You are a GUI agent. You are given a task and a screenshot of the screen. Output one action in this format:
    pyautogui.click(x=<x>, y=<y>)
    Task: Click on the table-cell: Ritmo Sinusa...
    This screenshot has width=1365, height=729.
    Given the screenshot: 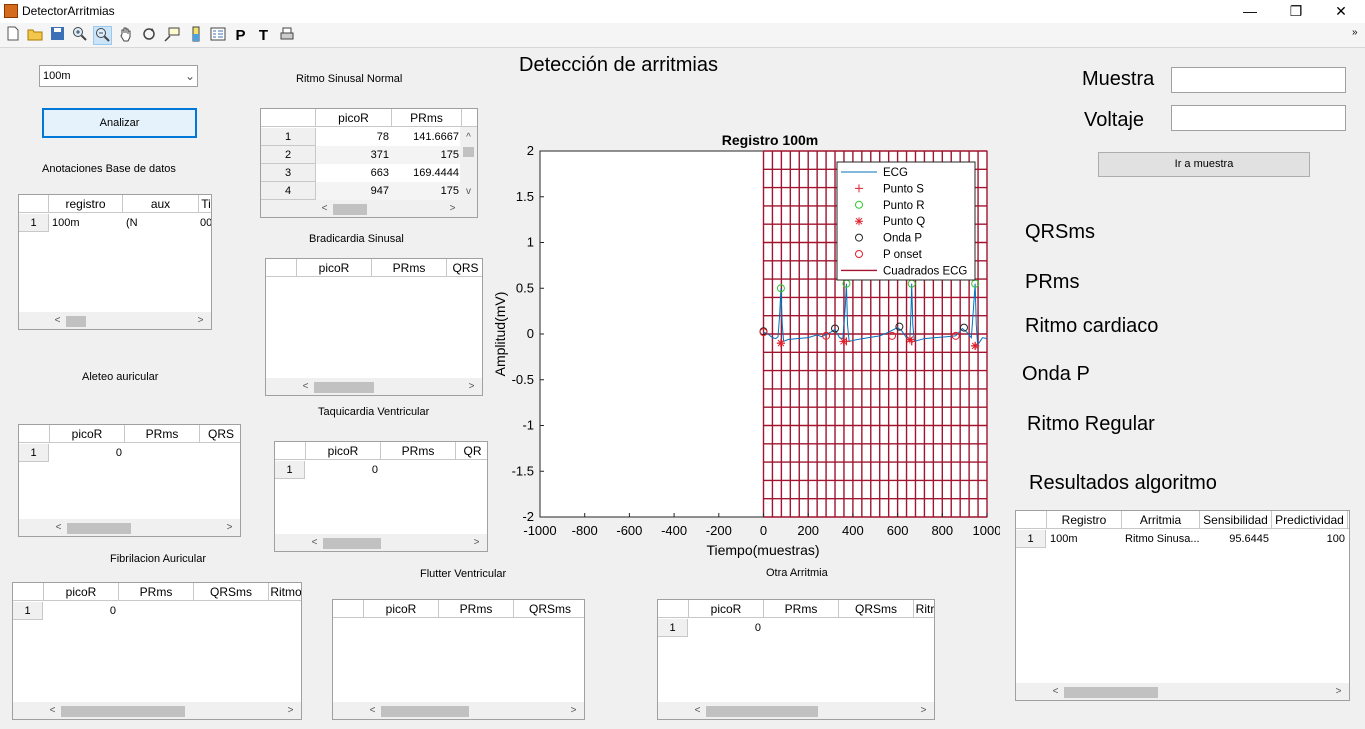 What is the action you would take?
    pyautogui.click(x=1162, y=539)
    